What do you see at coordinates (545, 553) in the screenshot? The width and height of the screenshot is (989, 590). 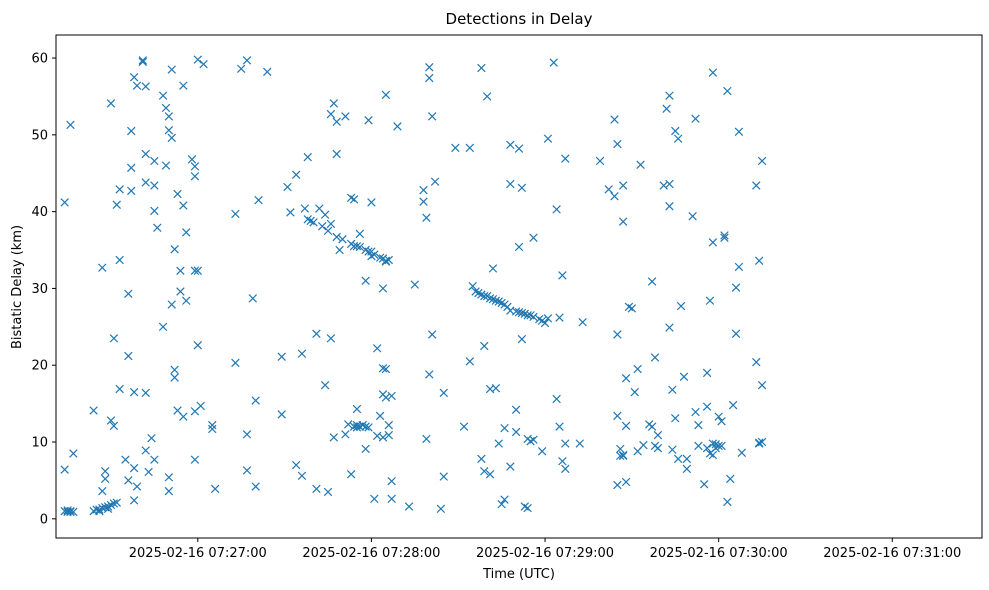 I see `x-tick-label: 2025-02-16 07:29:00` at bounding box center [545, 553].